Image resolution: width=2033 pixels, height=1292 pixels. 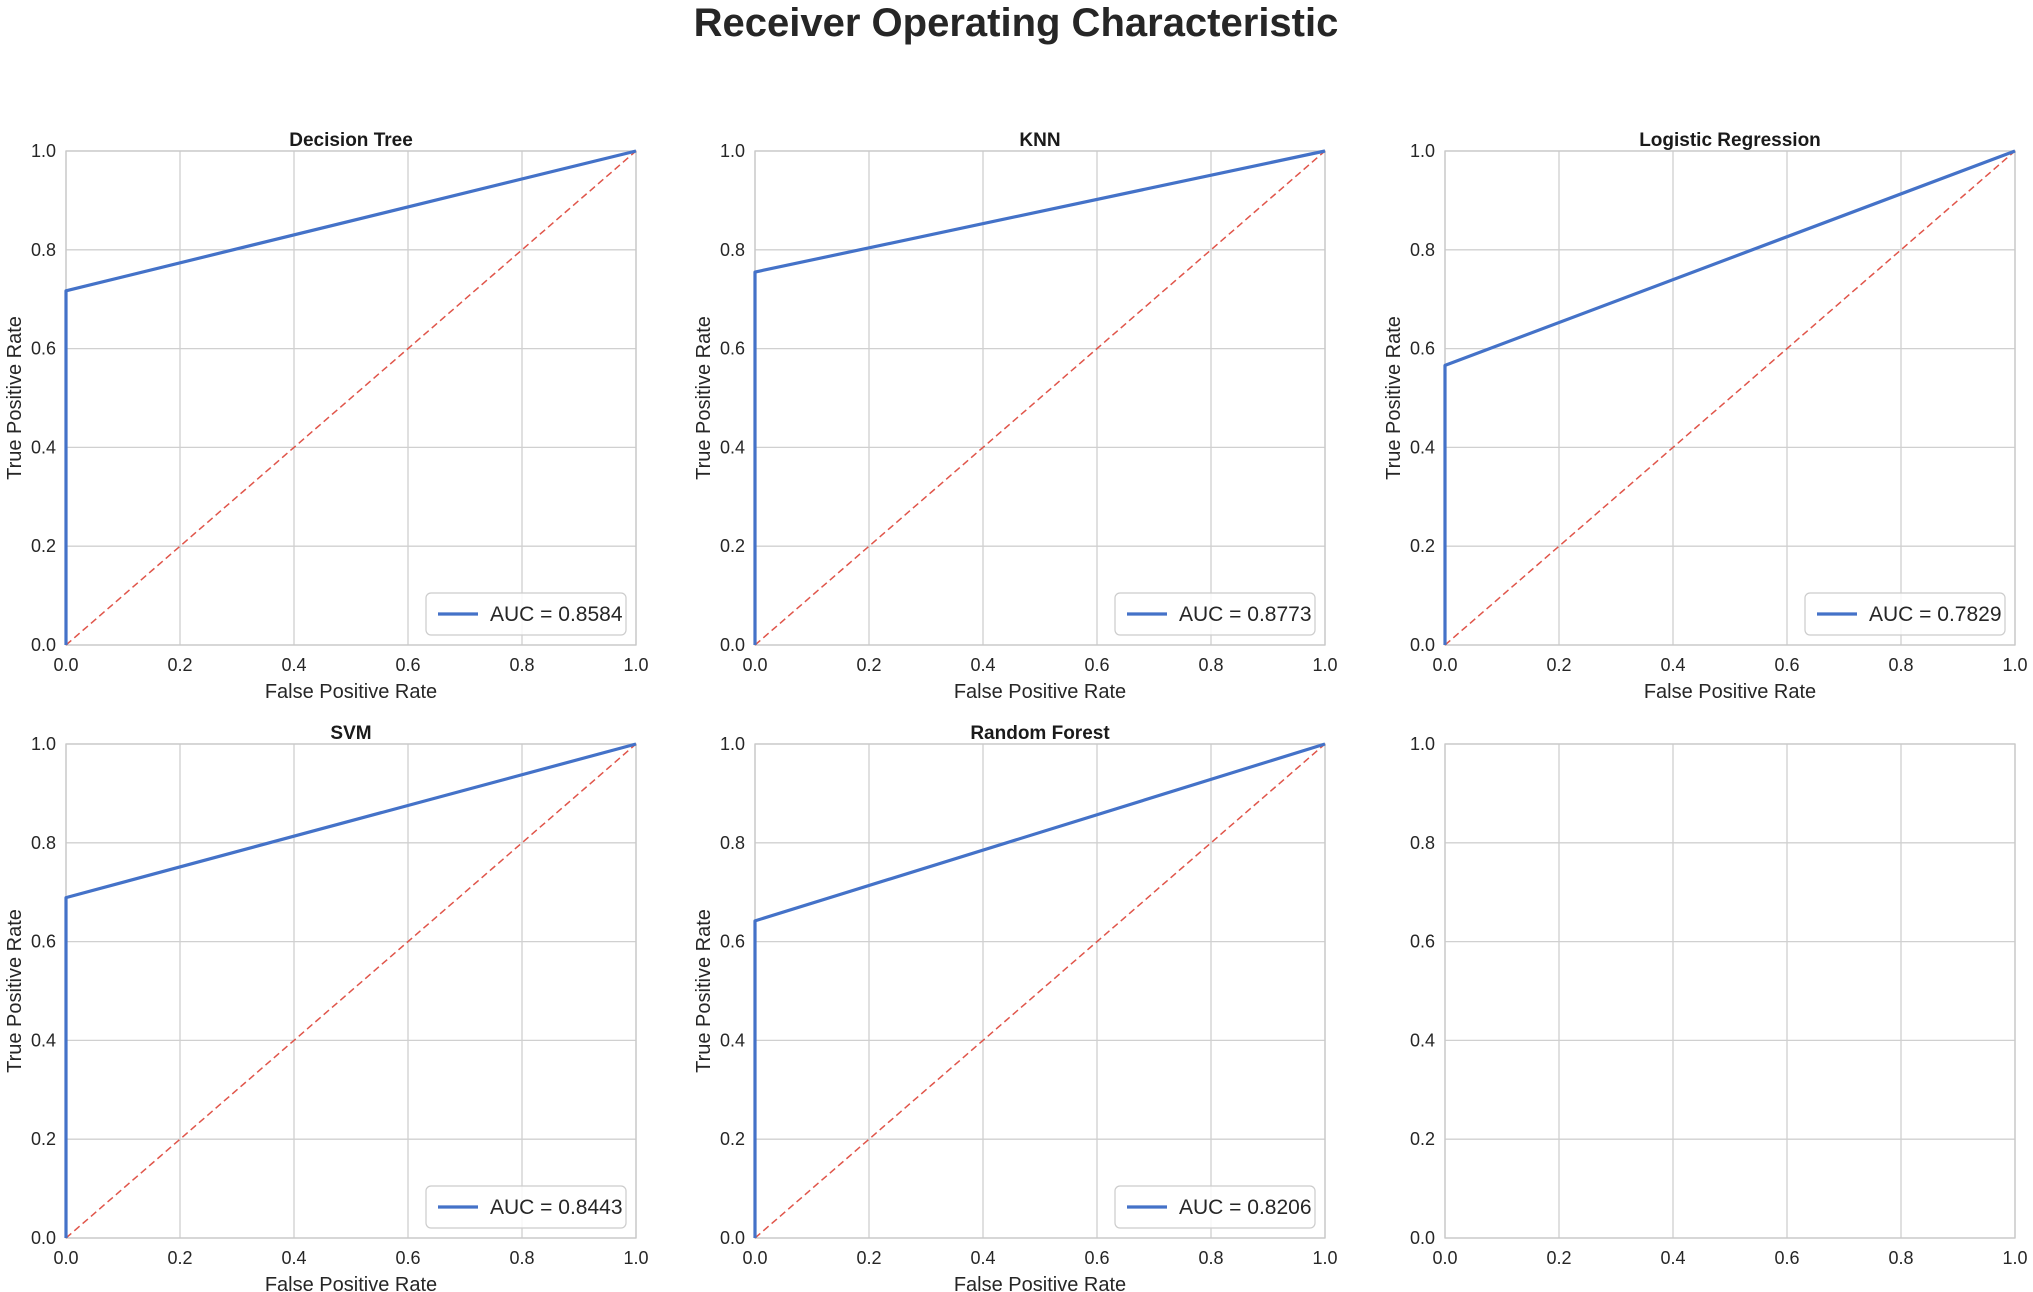 I want to click on subplot-title: SVM, so click(x=350, y=733).